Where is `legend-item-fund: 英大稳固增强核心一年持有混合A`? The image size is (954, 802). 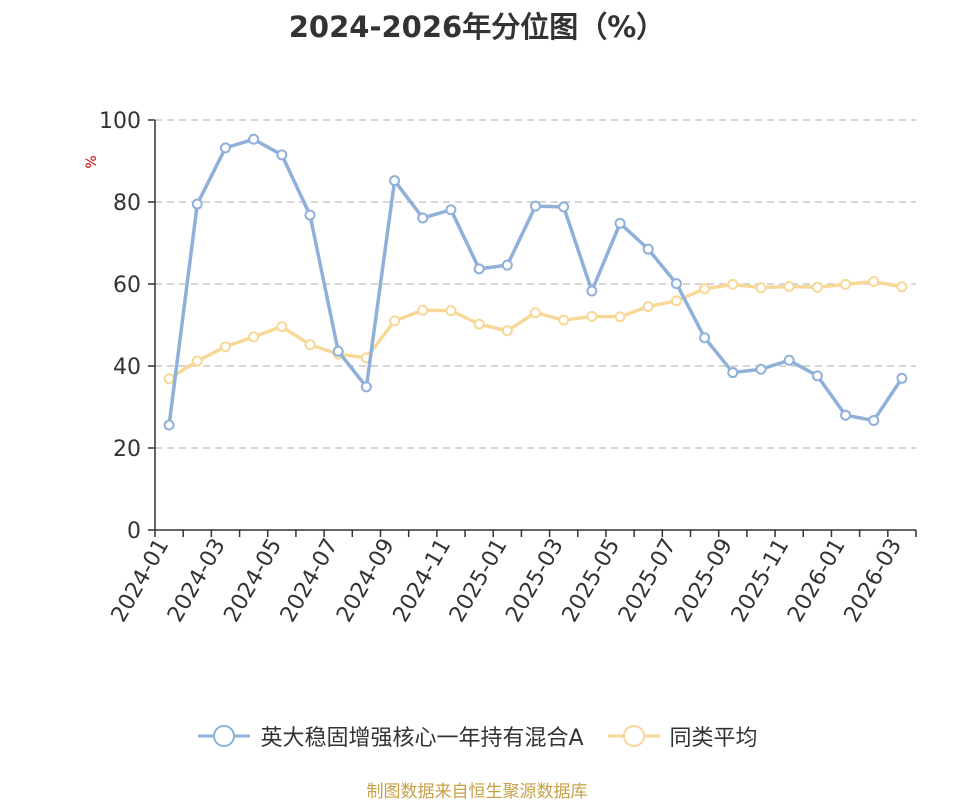 legend-item-fund: 英大稳固增强核心一年持有混合A is located at coordinates (390, 736).